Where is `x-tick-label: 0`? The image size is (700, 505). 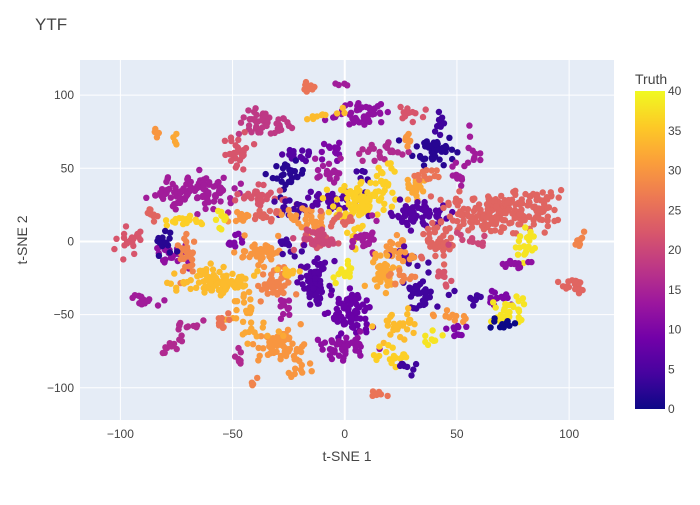 x-tick-label: 0 is located at coordinates (344, 434).